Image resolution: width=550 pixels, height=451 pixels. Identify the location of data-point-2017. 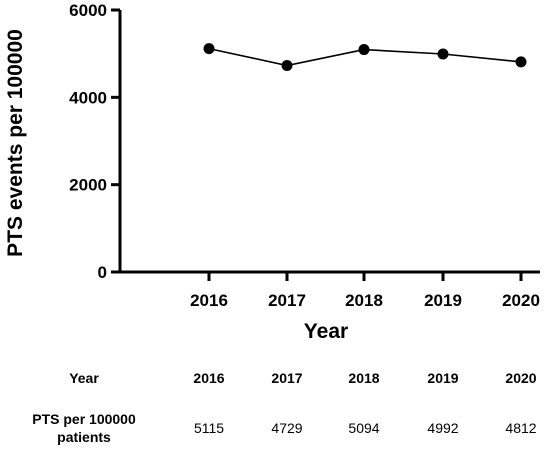
(287, 66).